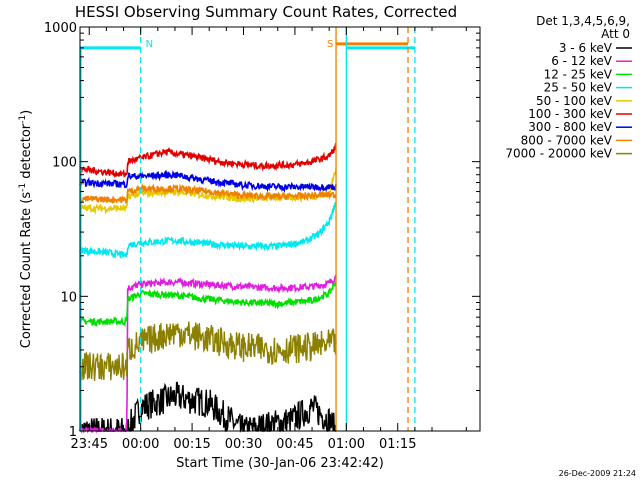 The width and height of the screenshot is (640, 480). I want to click on legend-entry-label: 12 - 25 keV, so click(578, 74).